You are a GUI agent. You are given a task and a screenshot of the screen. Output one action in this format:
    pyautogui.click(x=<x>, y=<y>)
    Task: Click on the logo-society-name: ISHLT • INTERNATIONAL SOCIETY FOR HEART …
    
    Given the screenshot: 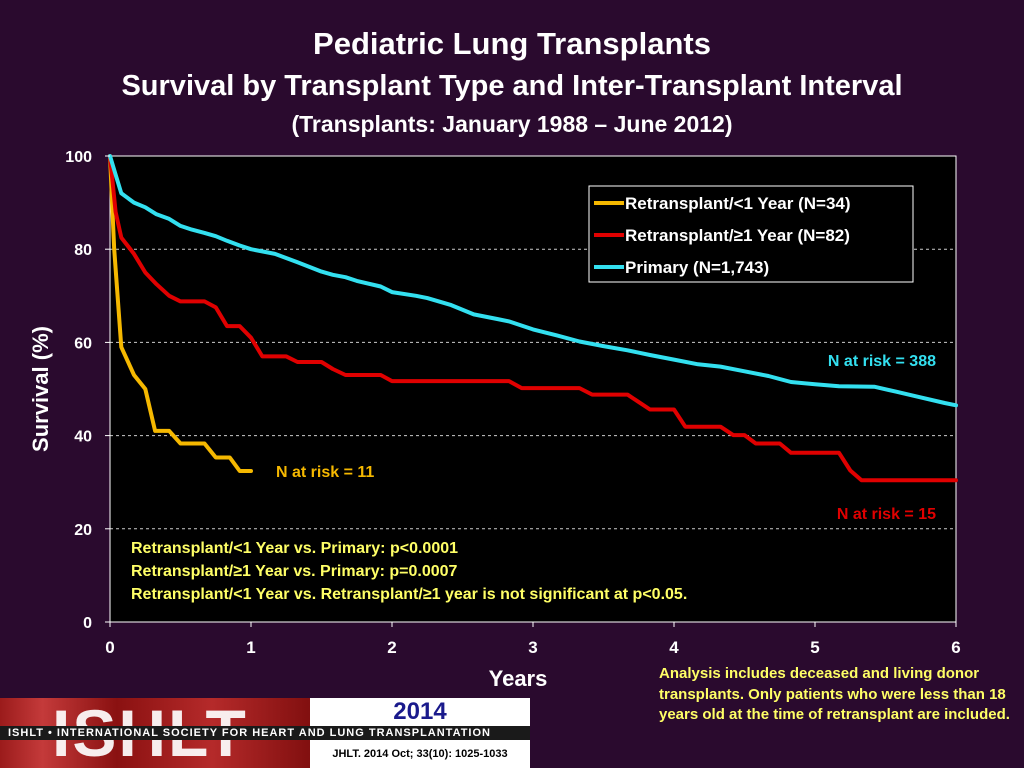 What is the action you would take?
    pyautogui.click(x=265, y=733)
    